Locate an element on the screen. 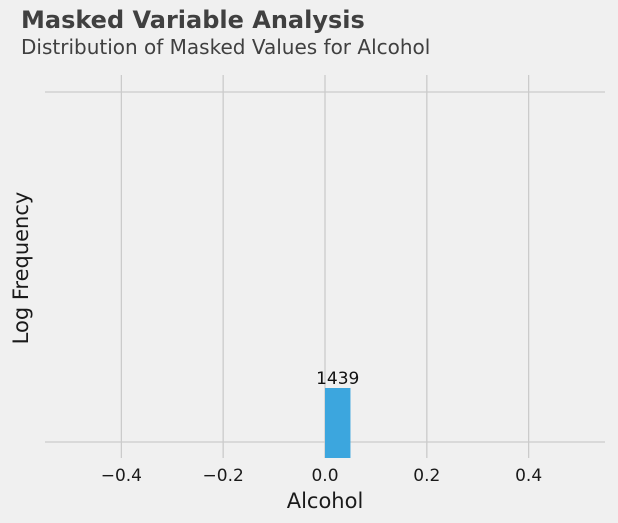  x-axis-ticks: −0.4 −0.2 0.0 0.2 0.4 is located at coordinates (321, 476).